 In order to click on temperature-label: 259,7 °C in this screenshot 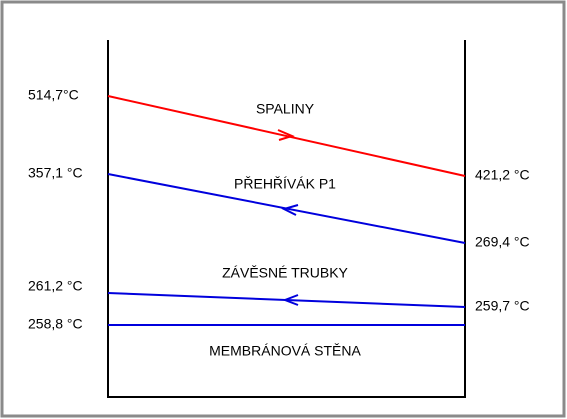, I will do `click(502, 306)`.